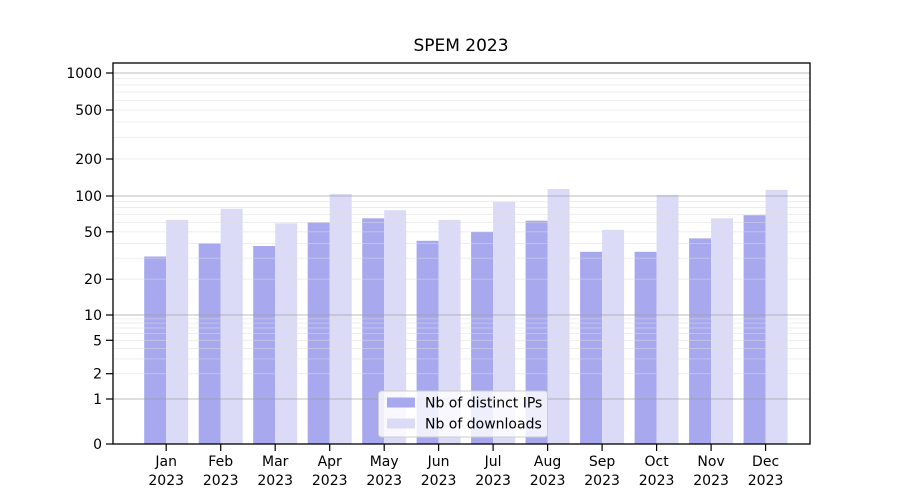 The image size is (900, 504). What do you see at coordinates (558, 316) in the screenshot?
I see `bar-aug-downloads` at bounding box center [558, 316].